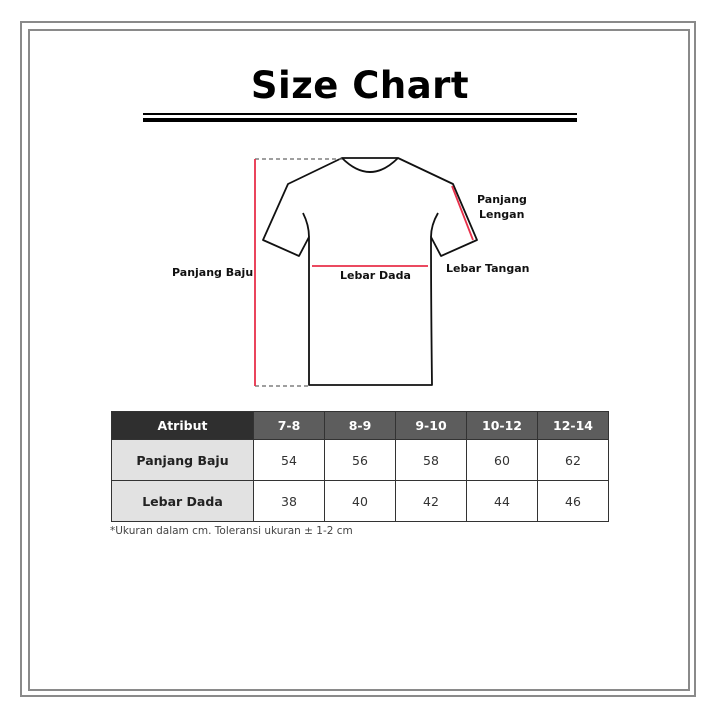 The image size is (720, 720). I want to click on table-row: Lebar Dada 38 40 42 44 46, so click(360, 501).